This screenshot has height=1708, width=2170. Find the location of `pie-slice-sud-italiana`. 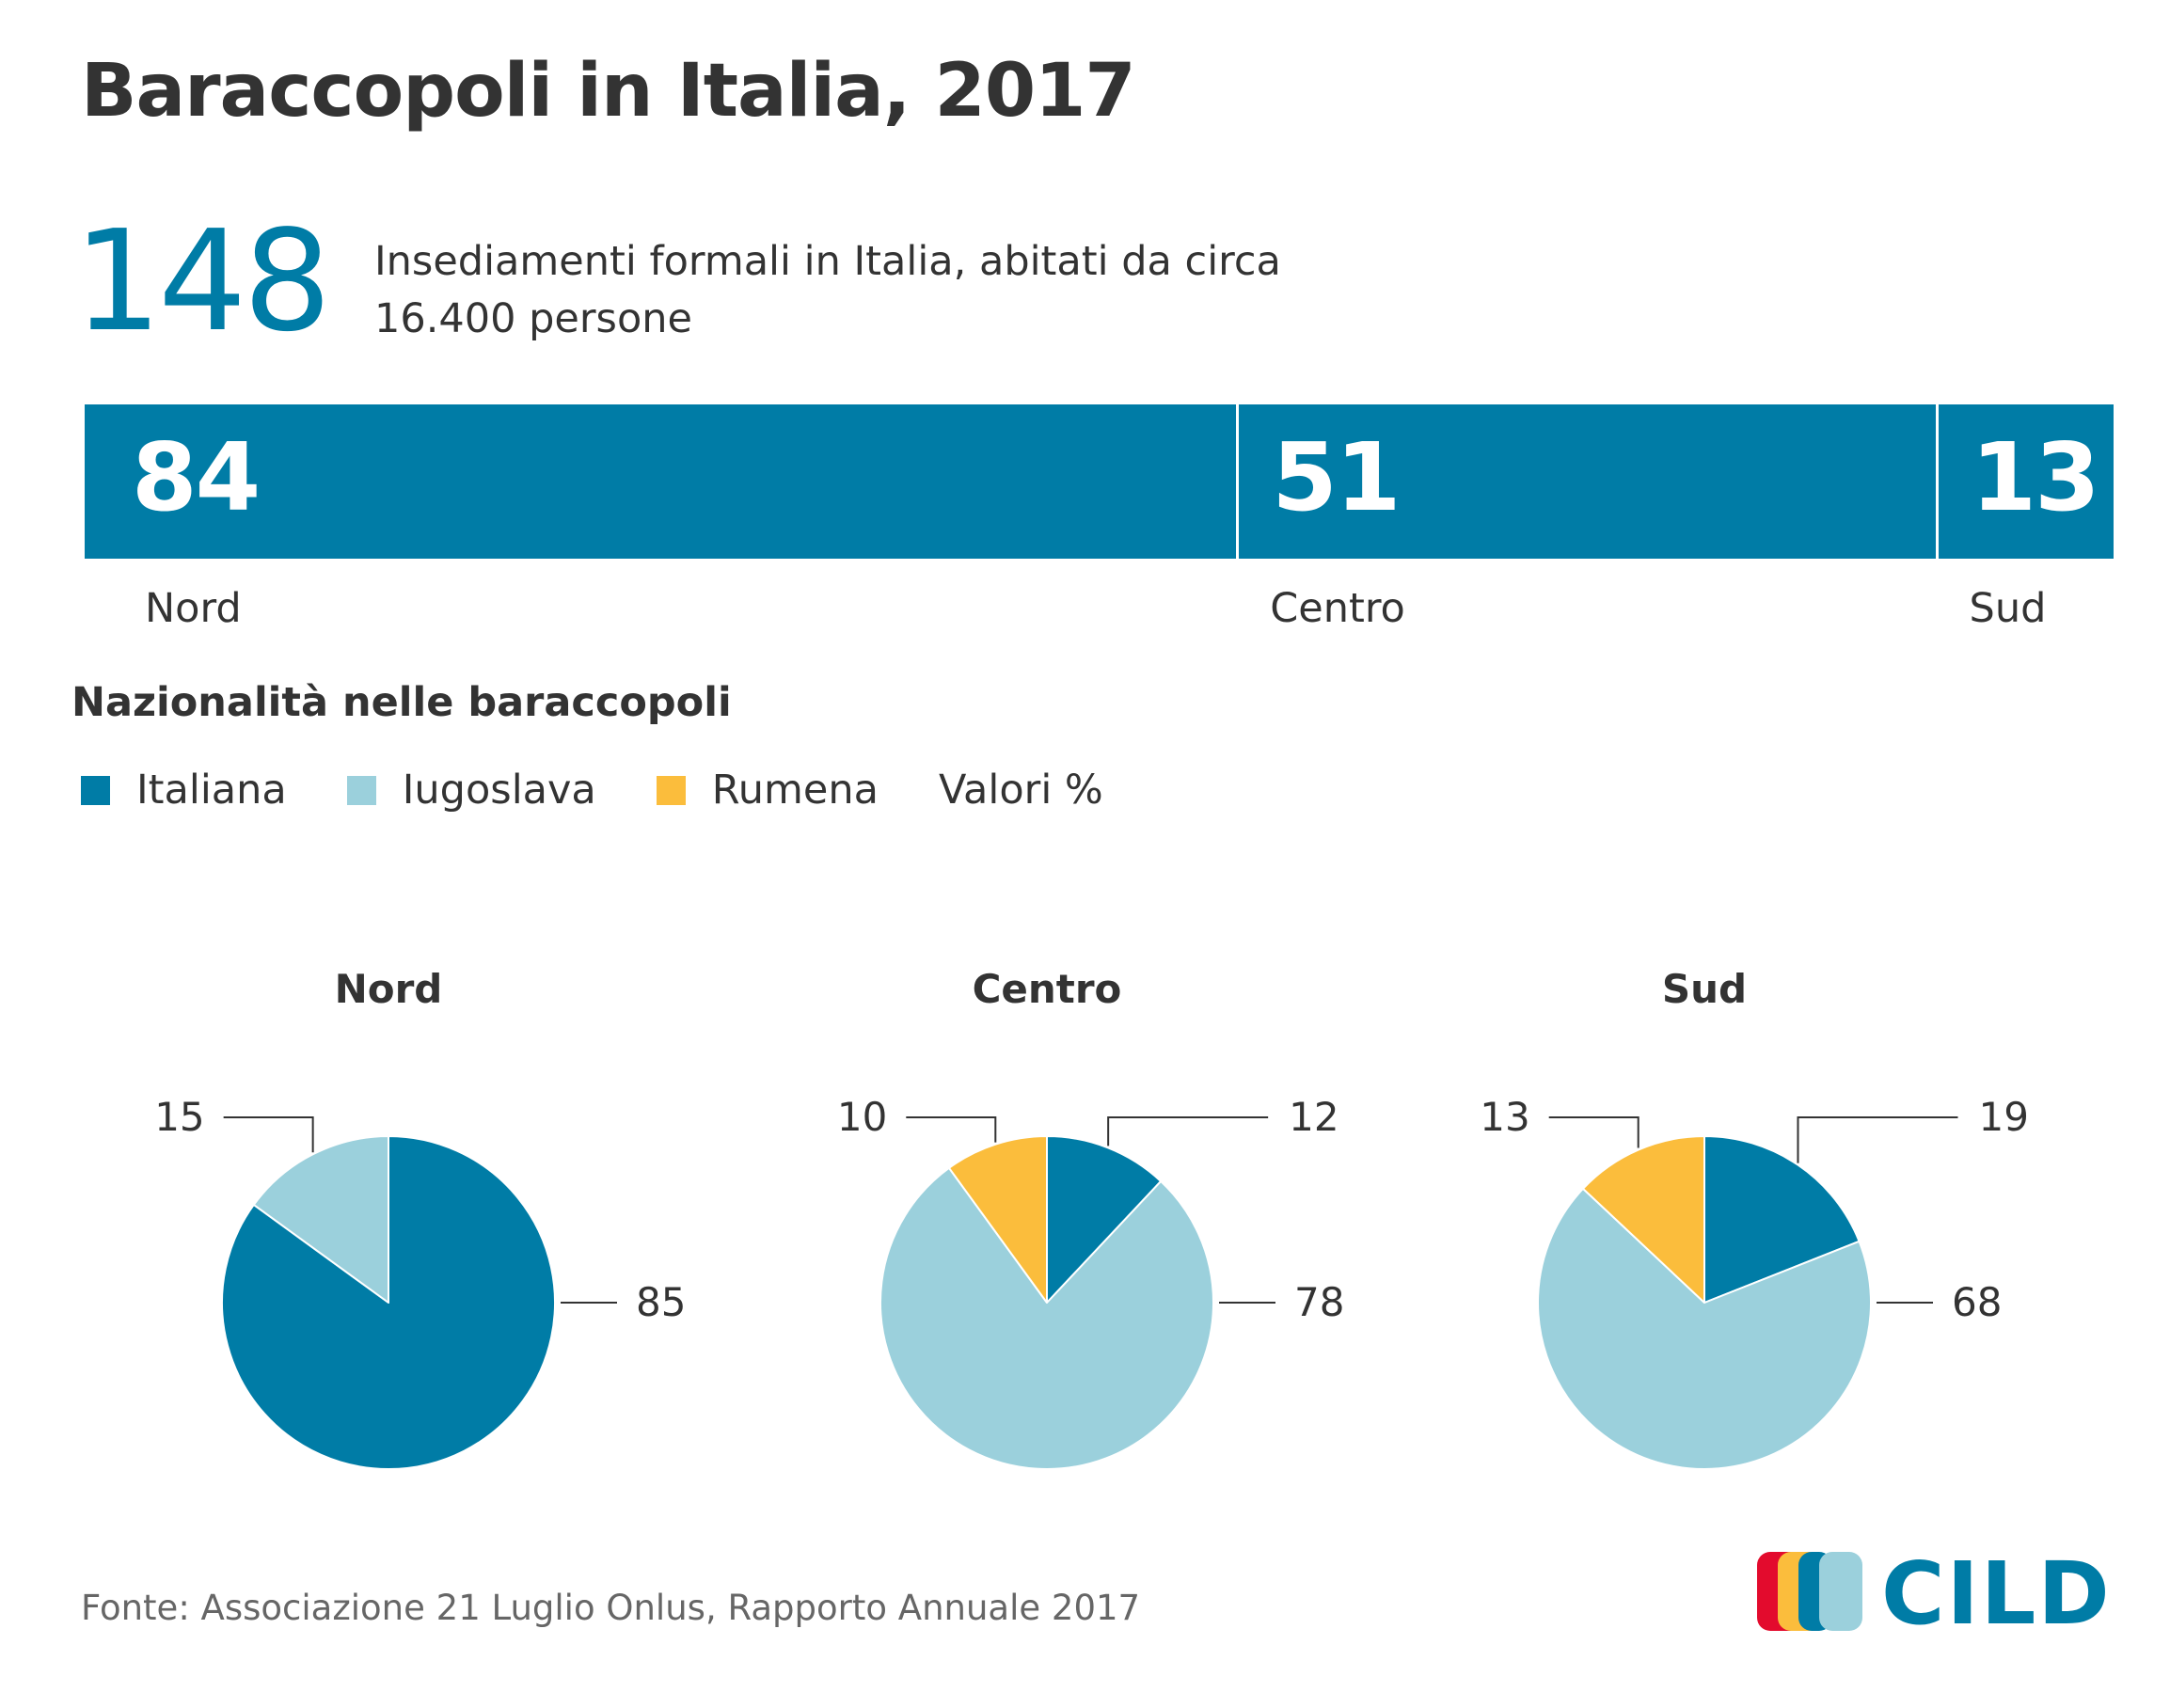

pie-slice-sud-italiana is located at coordinates (1782, 1219).